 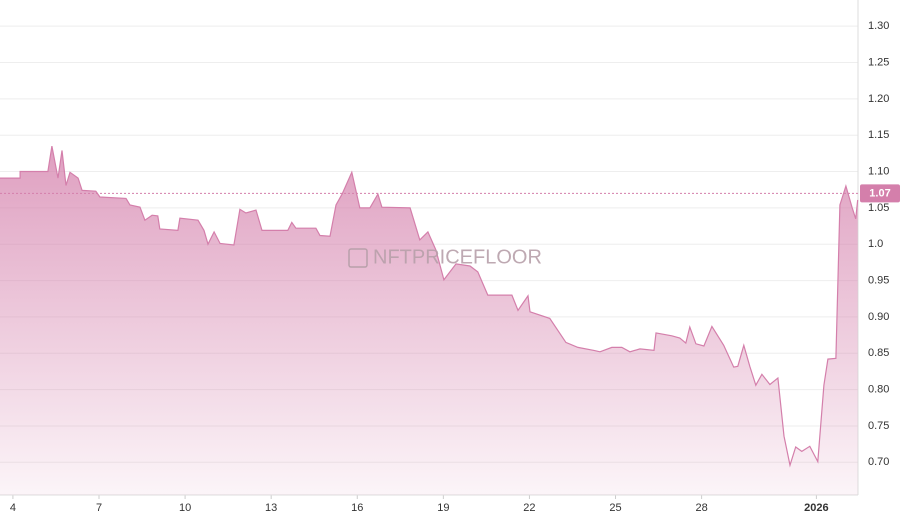 I want to click on last-price-box, so click(x=880, y=193).